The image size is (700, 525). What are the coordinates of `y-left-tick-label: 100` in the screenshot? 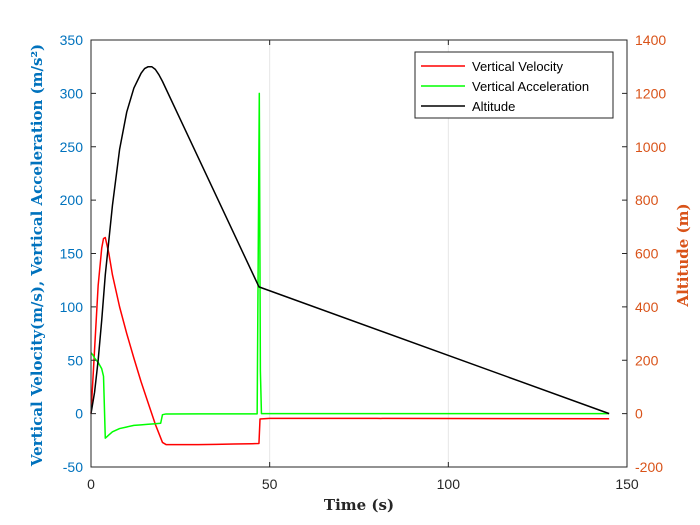 It's located at (72, 307).